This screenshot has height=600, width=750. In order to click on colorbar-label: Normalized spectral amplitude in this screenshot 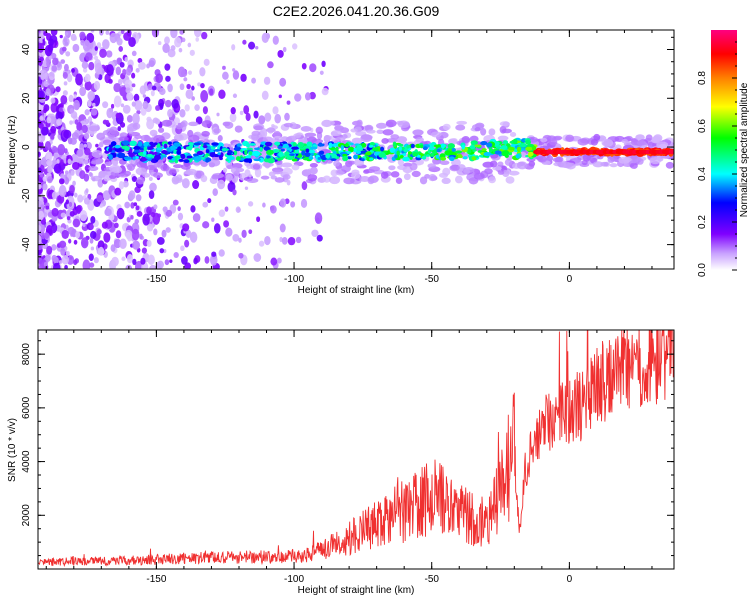, I will do `click(744, 149)`.